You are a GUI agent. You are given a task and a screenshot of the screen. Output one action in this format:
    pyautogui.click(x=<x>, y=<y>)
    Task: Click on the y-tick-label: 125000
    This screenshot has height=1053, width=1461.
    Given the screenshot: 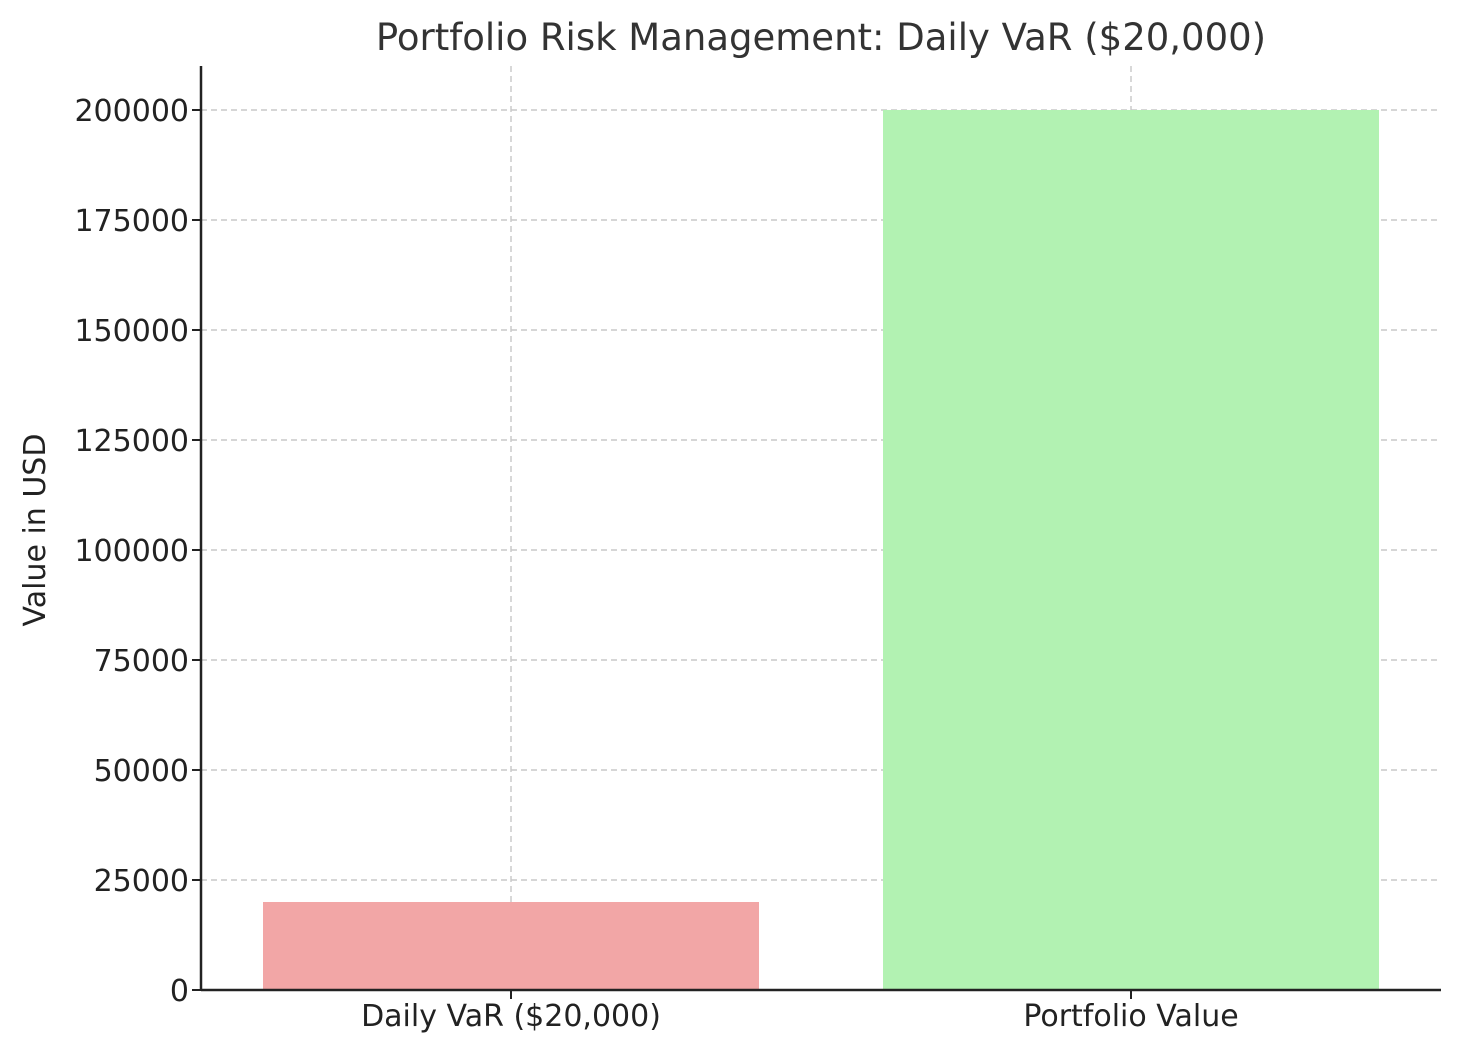 What is the action you would take?
    pyautogui.click(x=131, y=441)
    